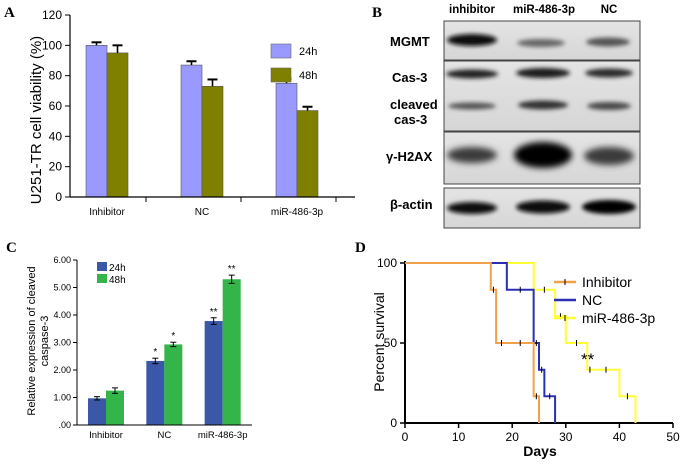 The width and height of the screenshot is (685, 466). I want to click on panel-a-xtick-label: Inhibitor, so click(107, 212).